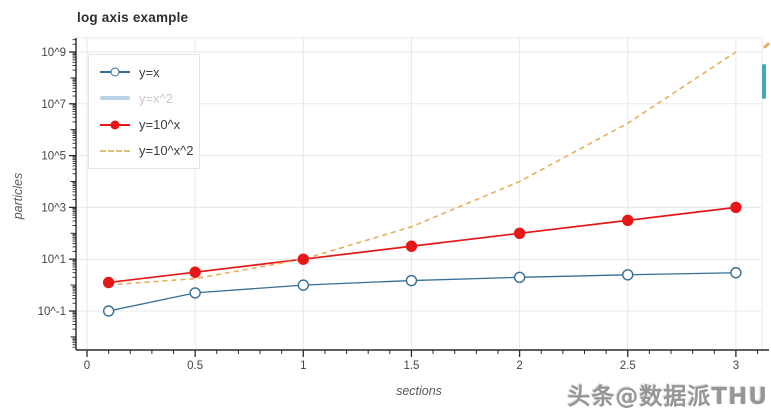  What do you see at coordinates (628, 366) in the screenshot?
I see `x-tick-label: 2.5` at bounding box center [628, 366].